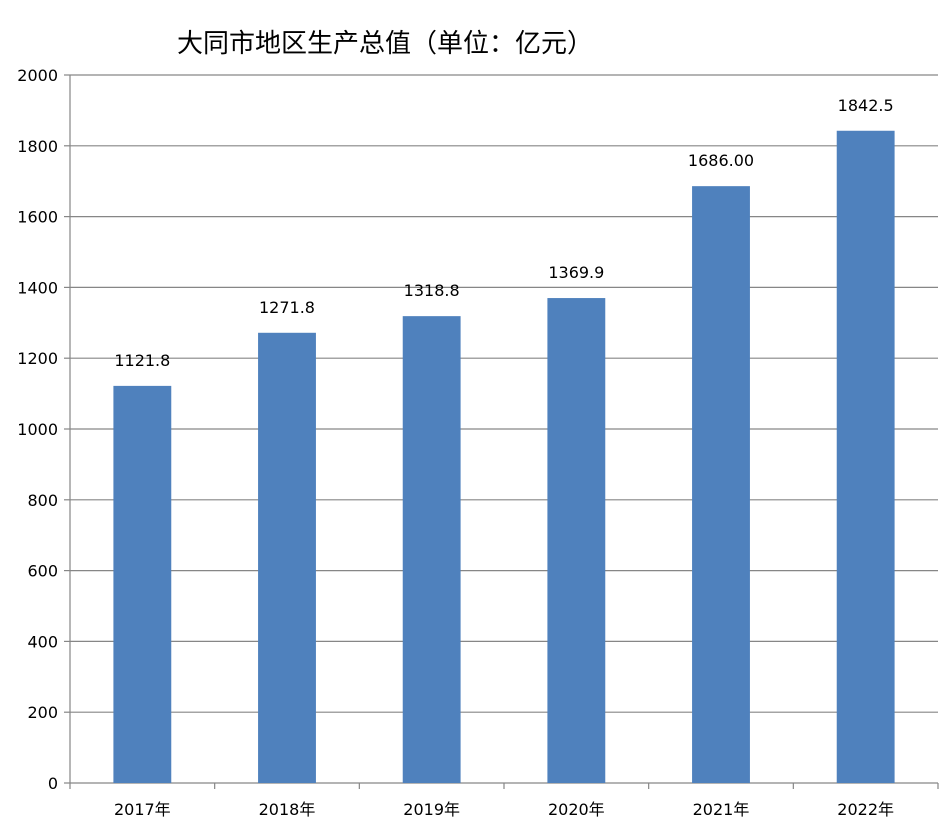  I want to click on x-tick-label: 2022年, so click(865, 809).